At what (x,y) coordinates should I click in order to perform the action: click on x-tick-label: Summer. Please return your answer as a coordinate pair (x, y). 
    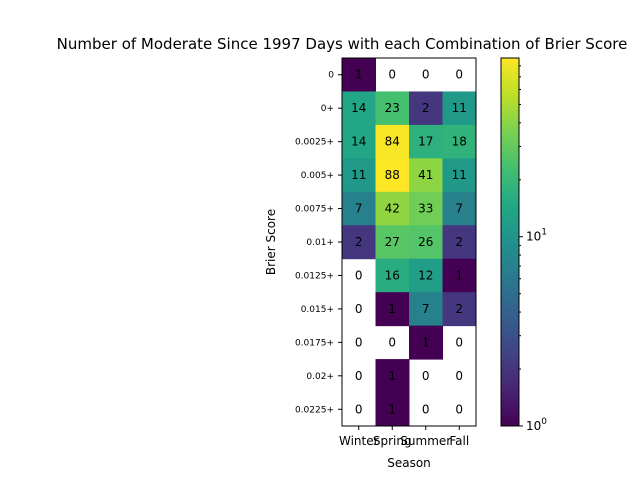
    Looking at the image, I should click on (425, 441).